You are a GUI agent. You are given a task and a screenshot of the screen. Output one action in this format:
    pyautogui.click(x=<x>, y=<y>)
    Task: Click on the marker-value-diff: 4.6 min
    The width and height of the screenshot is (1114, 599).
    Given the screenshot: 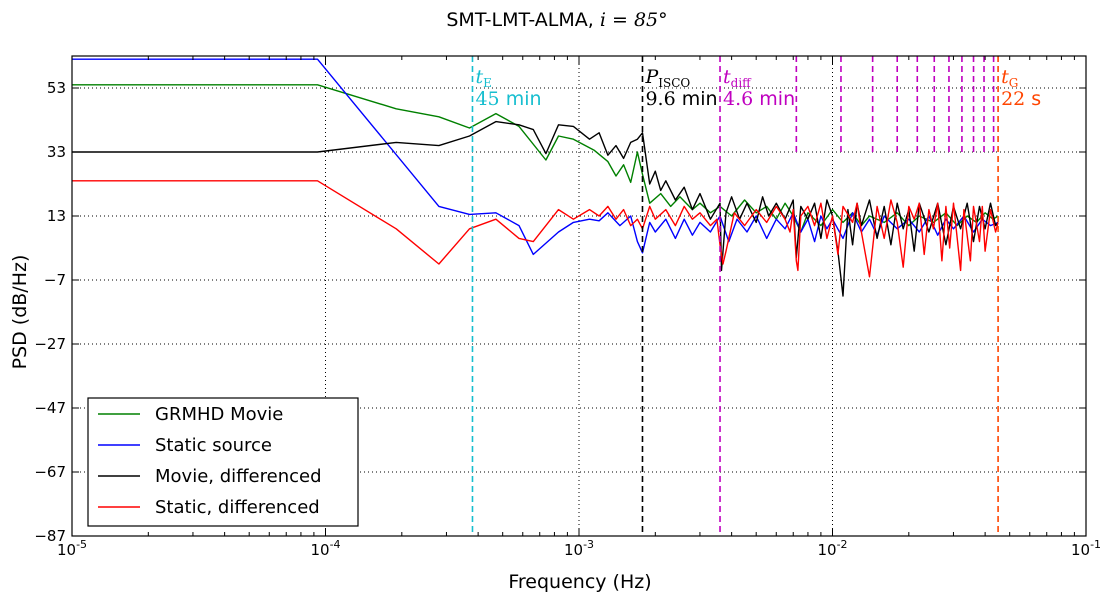 What is the action you would take?
    pyautogui.click(x=759, y=99)
    